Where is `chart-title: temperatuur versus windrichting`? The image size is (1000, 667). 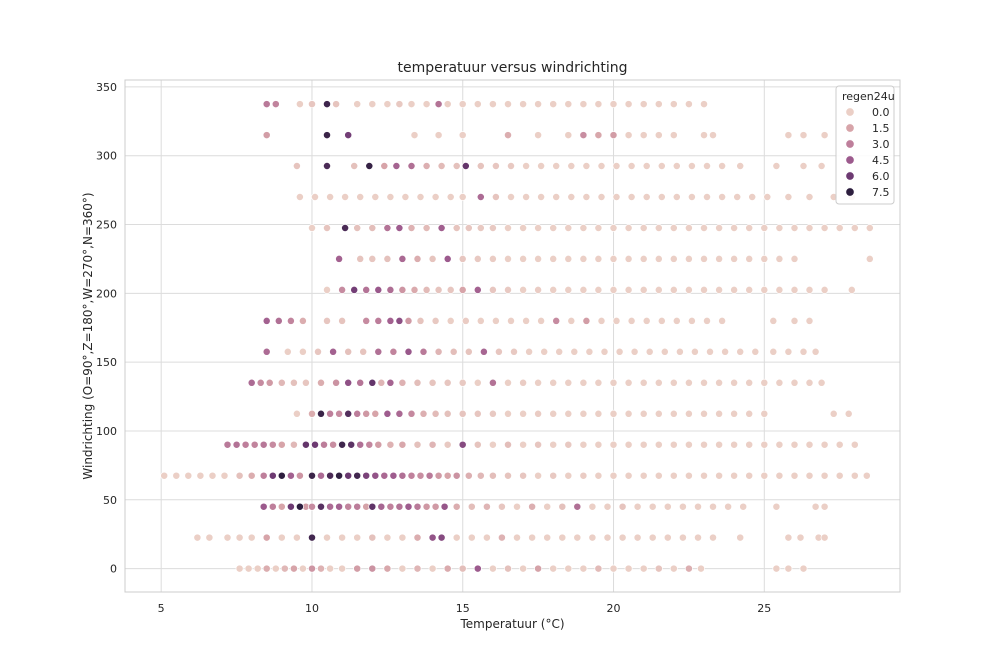 chart-title: temperatuur versus windrichting is located at coordinates (512, 68).